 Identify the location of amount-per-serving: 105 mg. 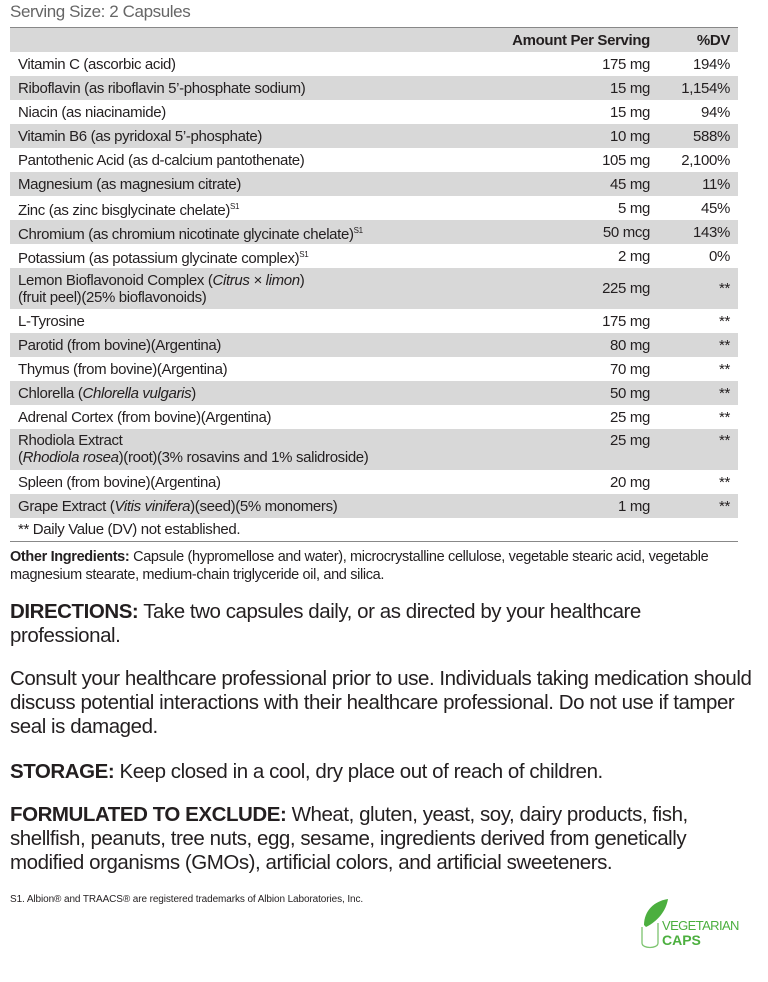
(626, 160).